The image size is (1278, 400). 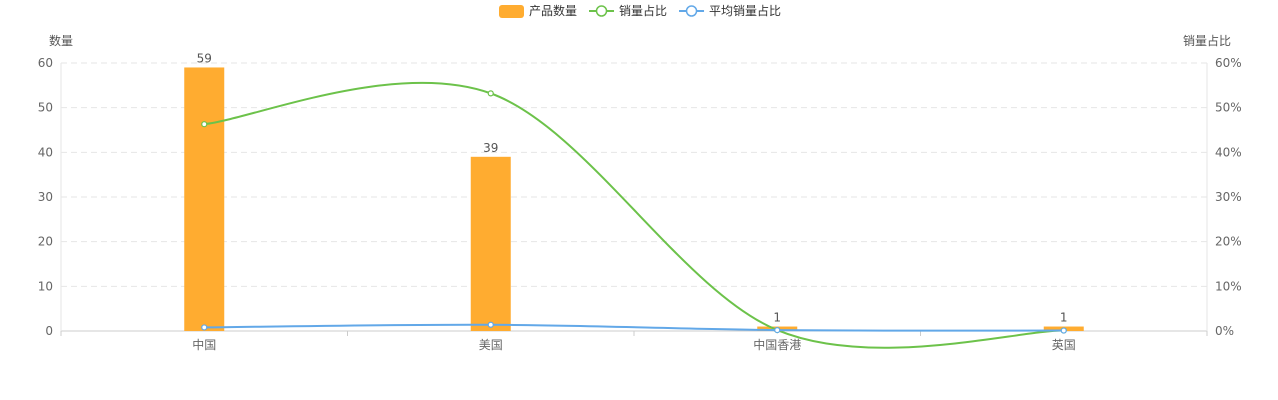 What do you see at coordinates (1228, 108) in the screenshot?
I see `right-tick-label: 50%` at bounding box center [1228, 108].